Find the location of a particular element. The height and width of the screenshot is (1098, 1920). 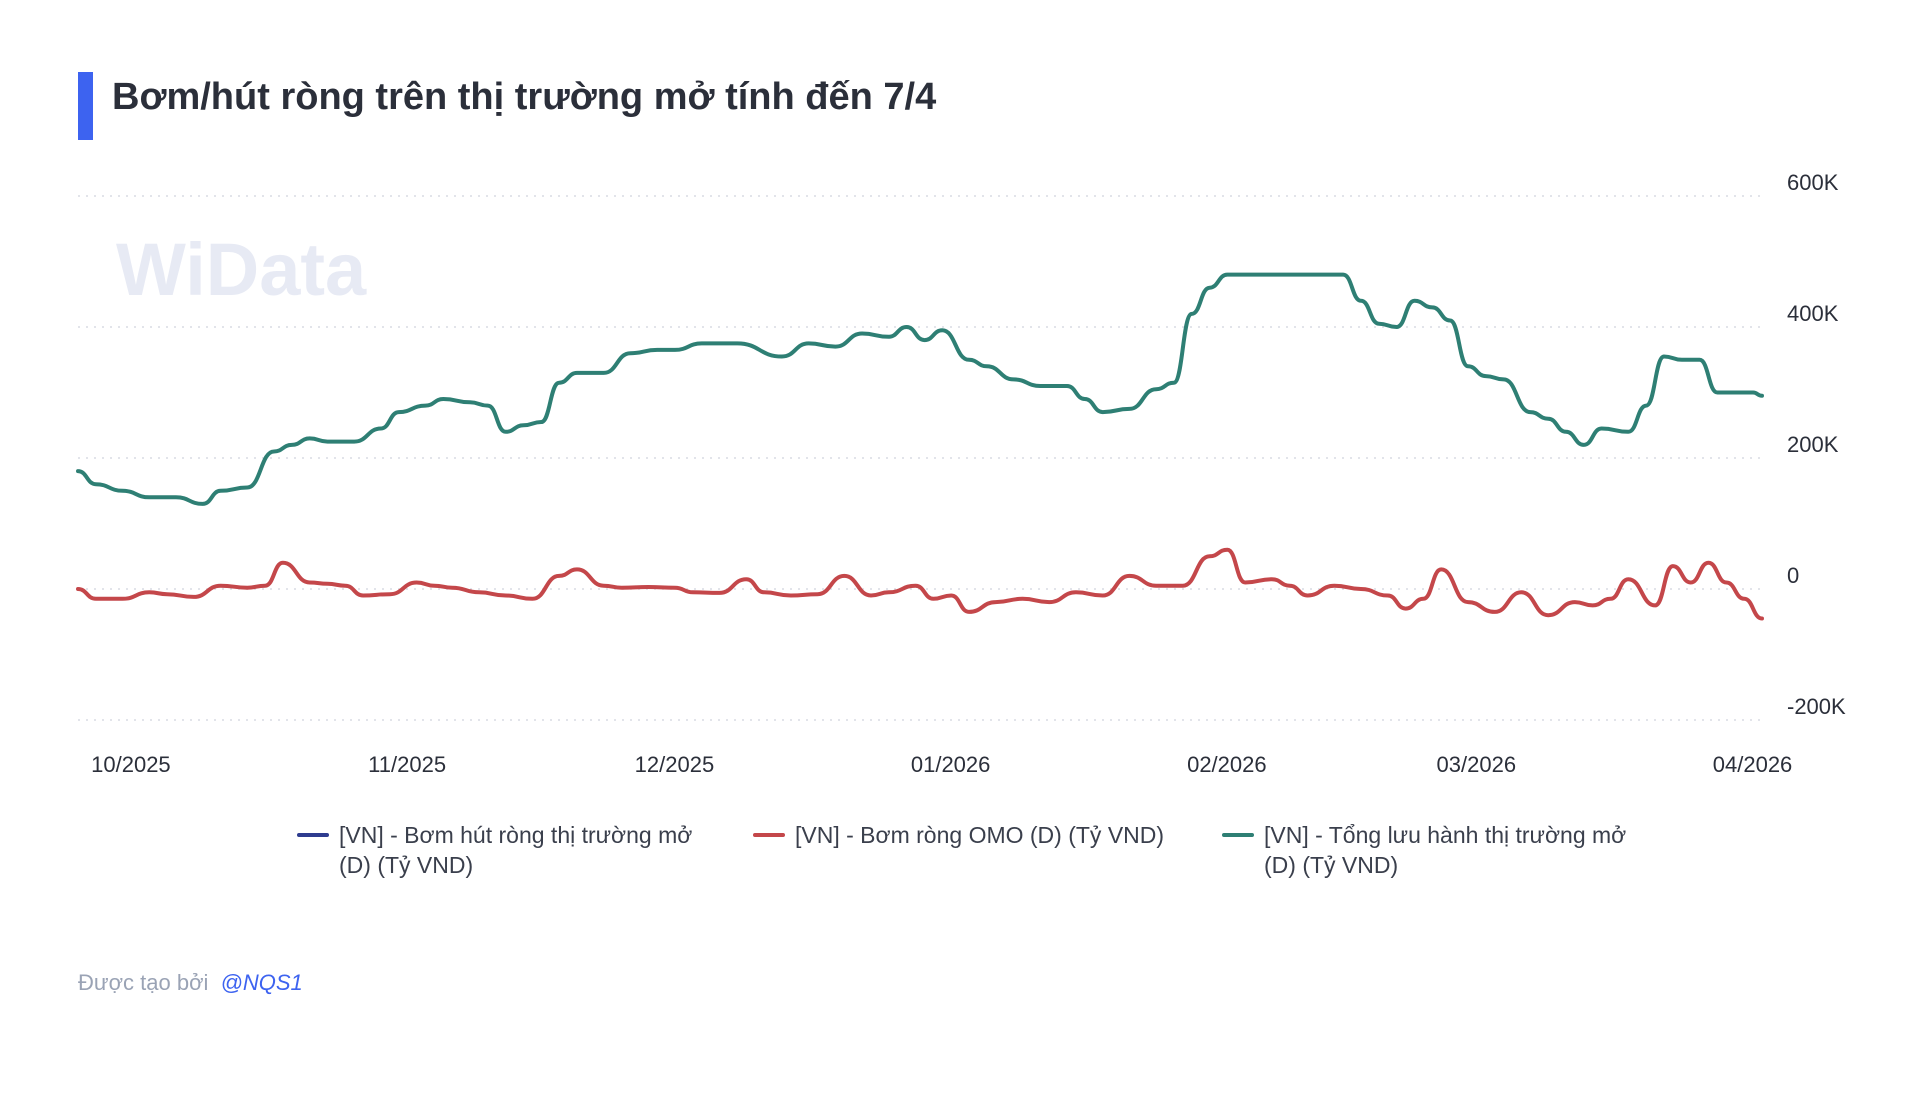

footer-credit: Được tạo bởi @NQS1 is located at coordinates (190, 983).